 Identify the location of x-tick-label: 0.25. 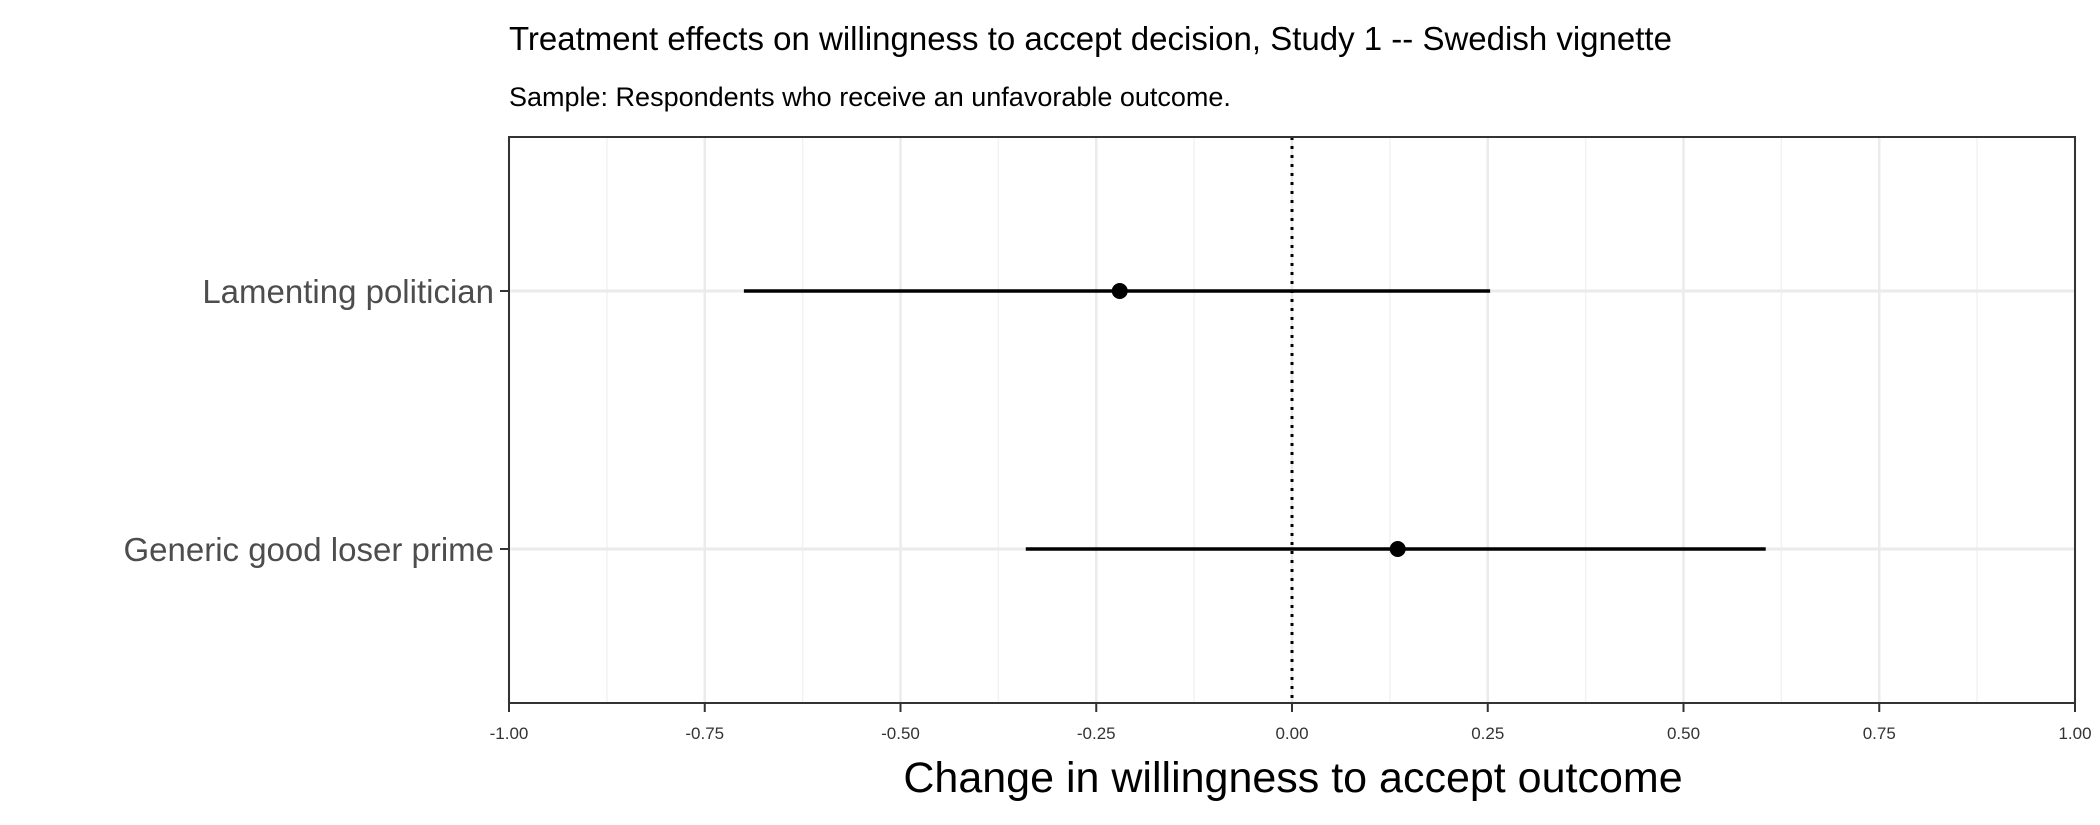
(1487, 733).